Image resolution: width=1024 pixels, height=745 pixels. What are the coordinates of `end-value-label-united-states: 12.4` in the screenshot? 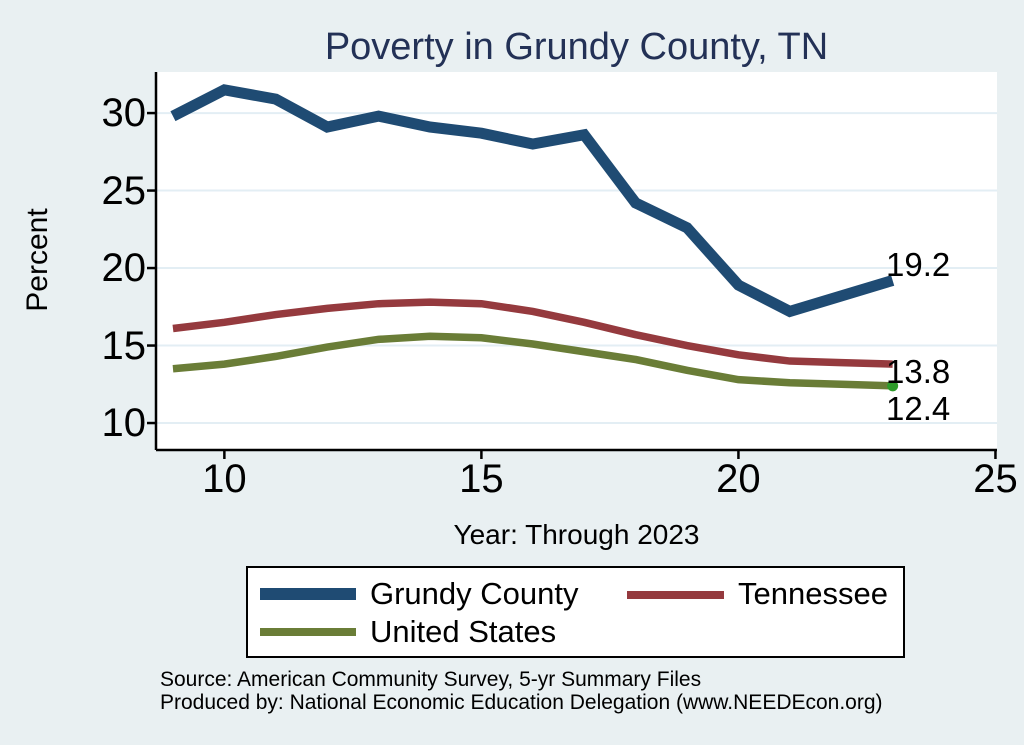 It's located at (918, 408).